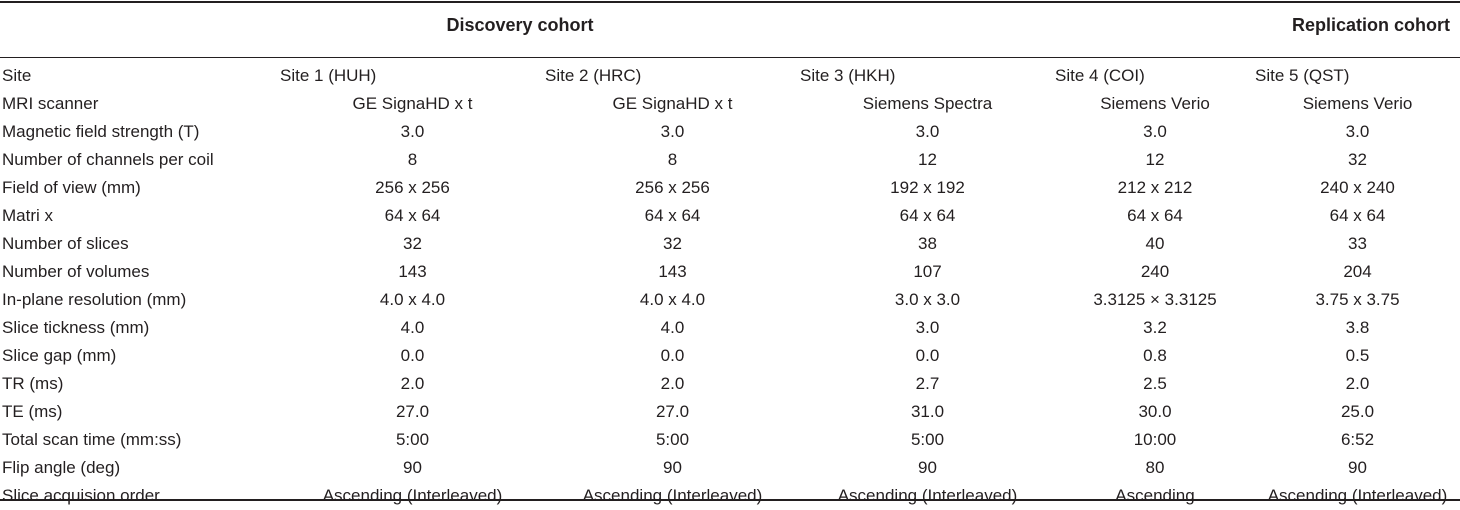 This screenshot has height=510, width=1460. I want to click on cell-site-3: 3.0 x 3.0, so click(927, 299).